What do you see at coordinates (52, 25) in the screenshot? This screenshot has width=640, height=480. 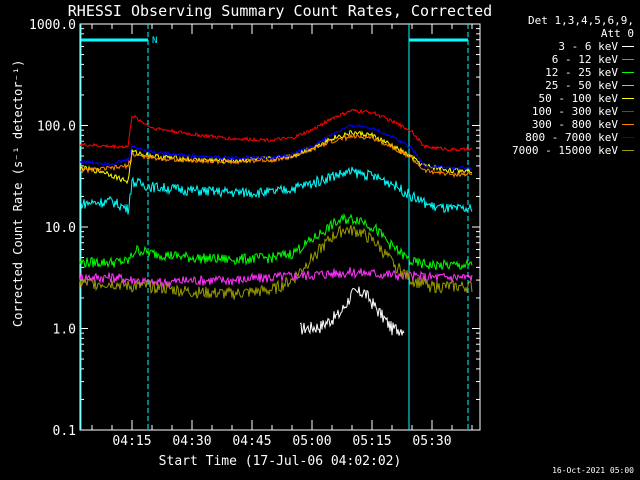 I see `y-tick-label: 1000.0` at bounding box center [52, 25].